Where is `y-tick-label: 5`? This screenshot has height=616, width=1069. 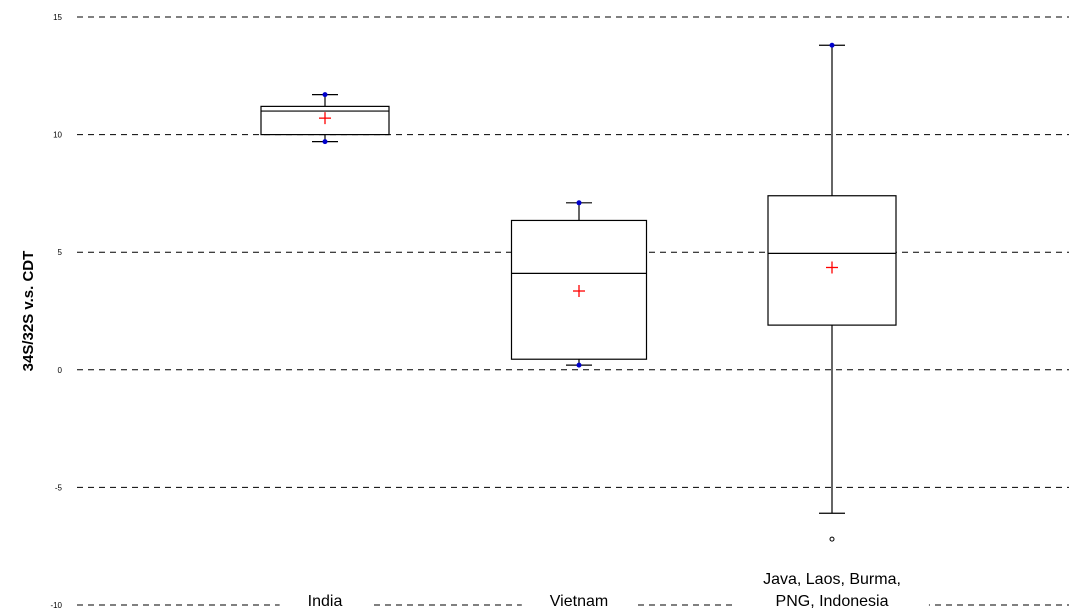 y-tick-label: 5 is located at coordinates (60, 252).